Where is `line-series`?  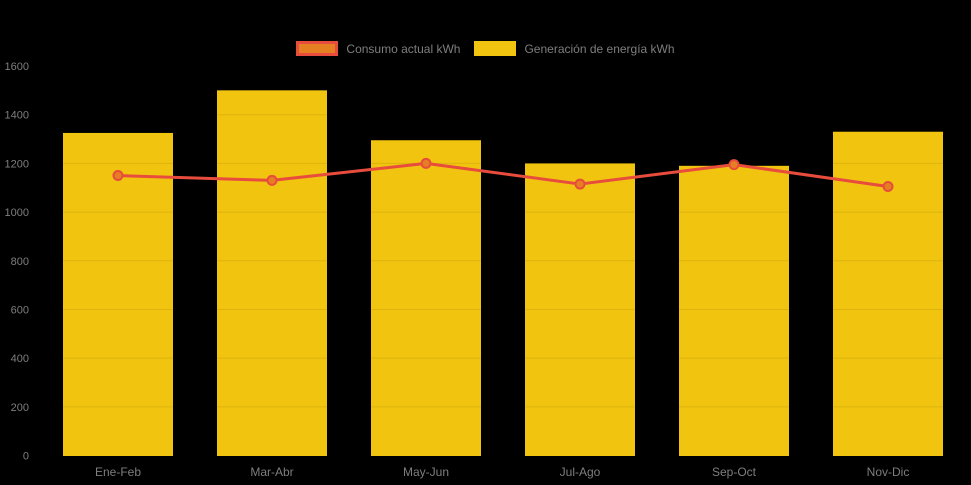 line-series is located at coordinates (503, 174).